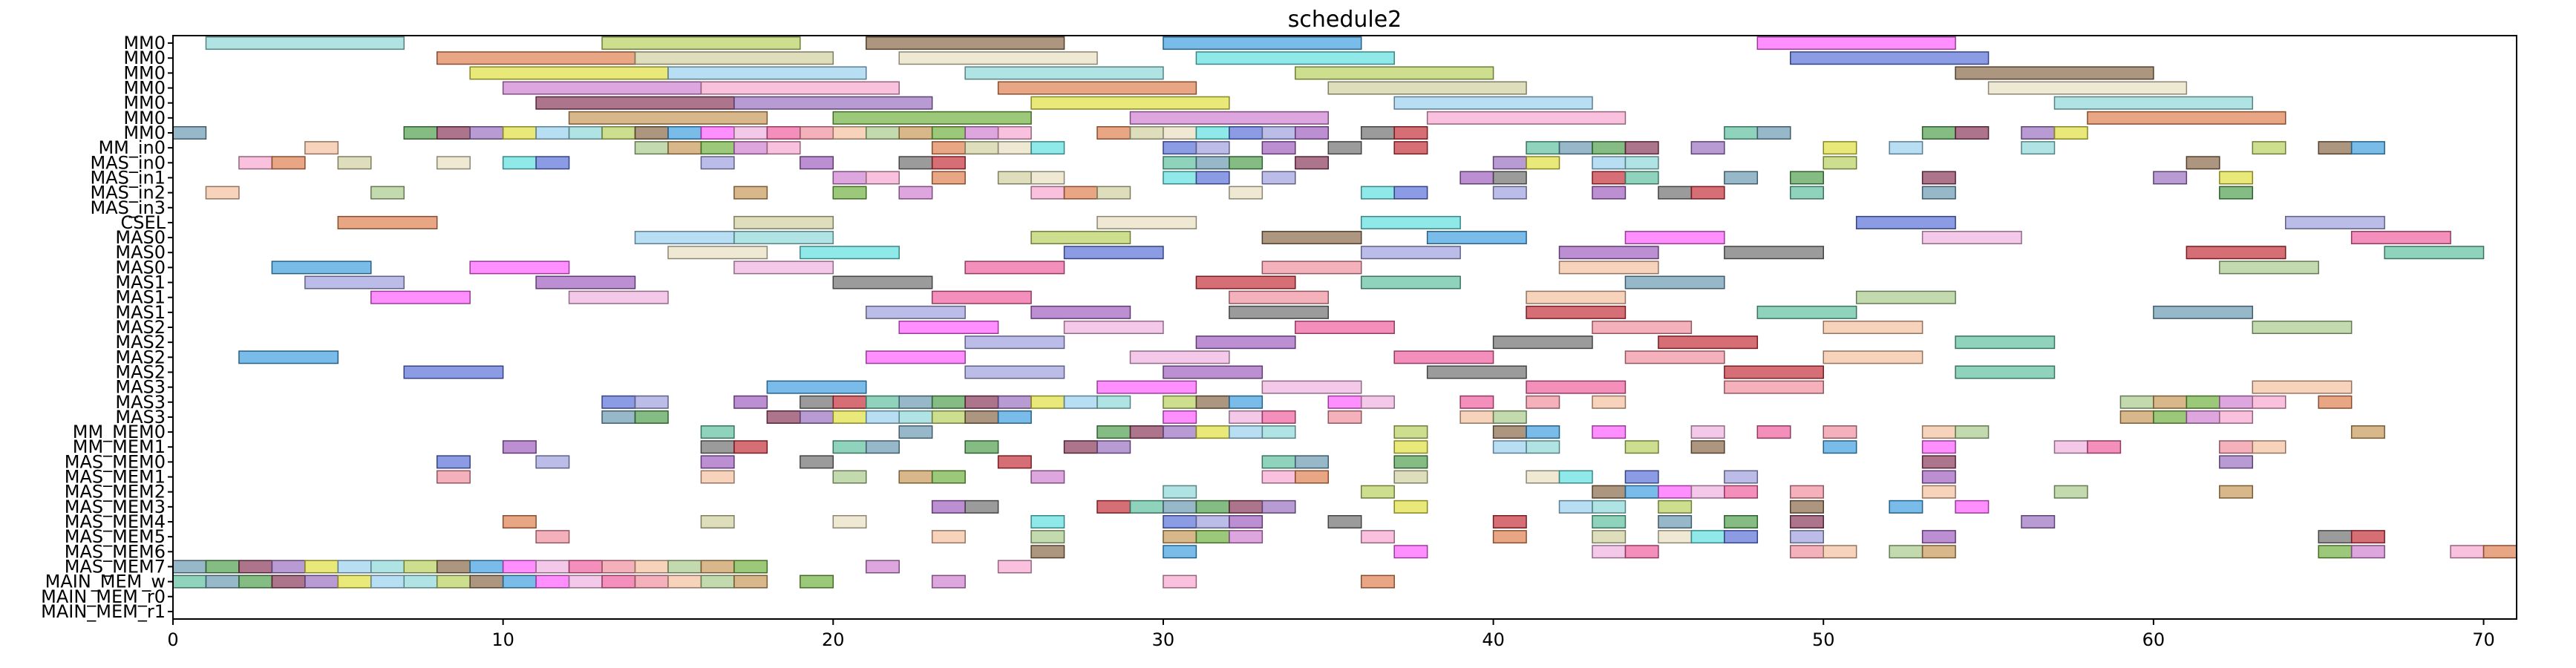  I want to click on x-tick-label: 20, so click(833, 640).